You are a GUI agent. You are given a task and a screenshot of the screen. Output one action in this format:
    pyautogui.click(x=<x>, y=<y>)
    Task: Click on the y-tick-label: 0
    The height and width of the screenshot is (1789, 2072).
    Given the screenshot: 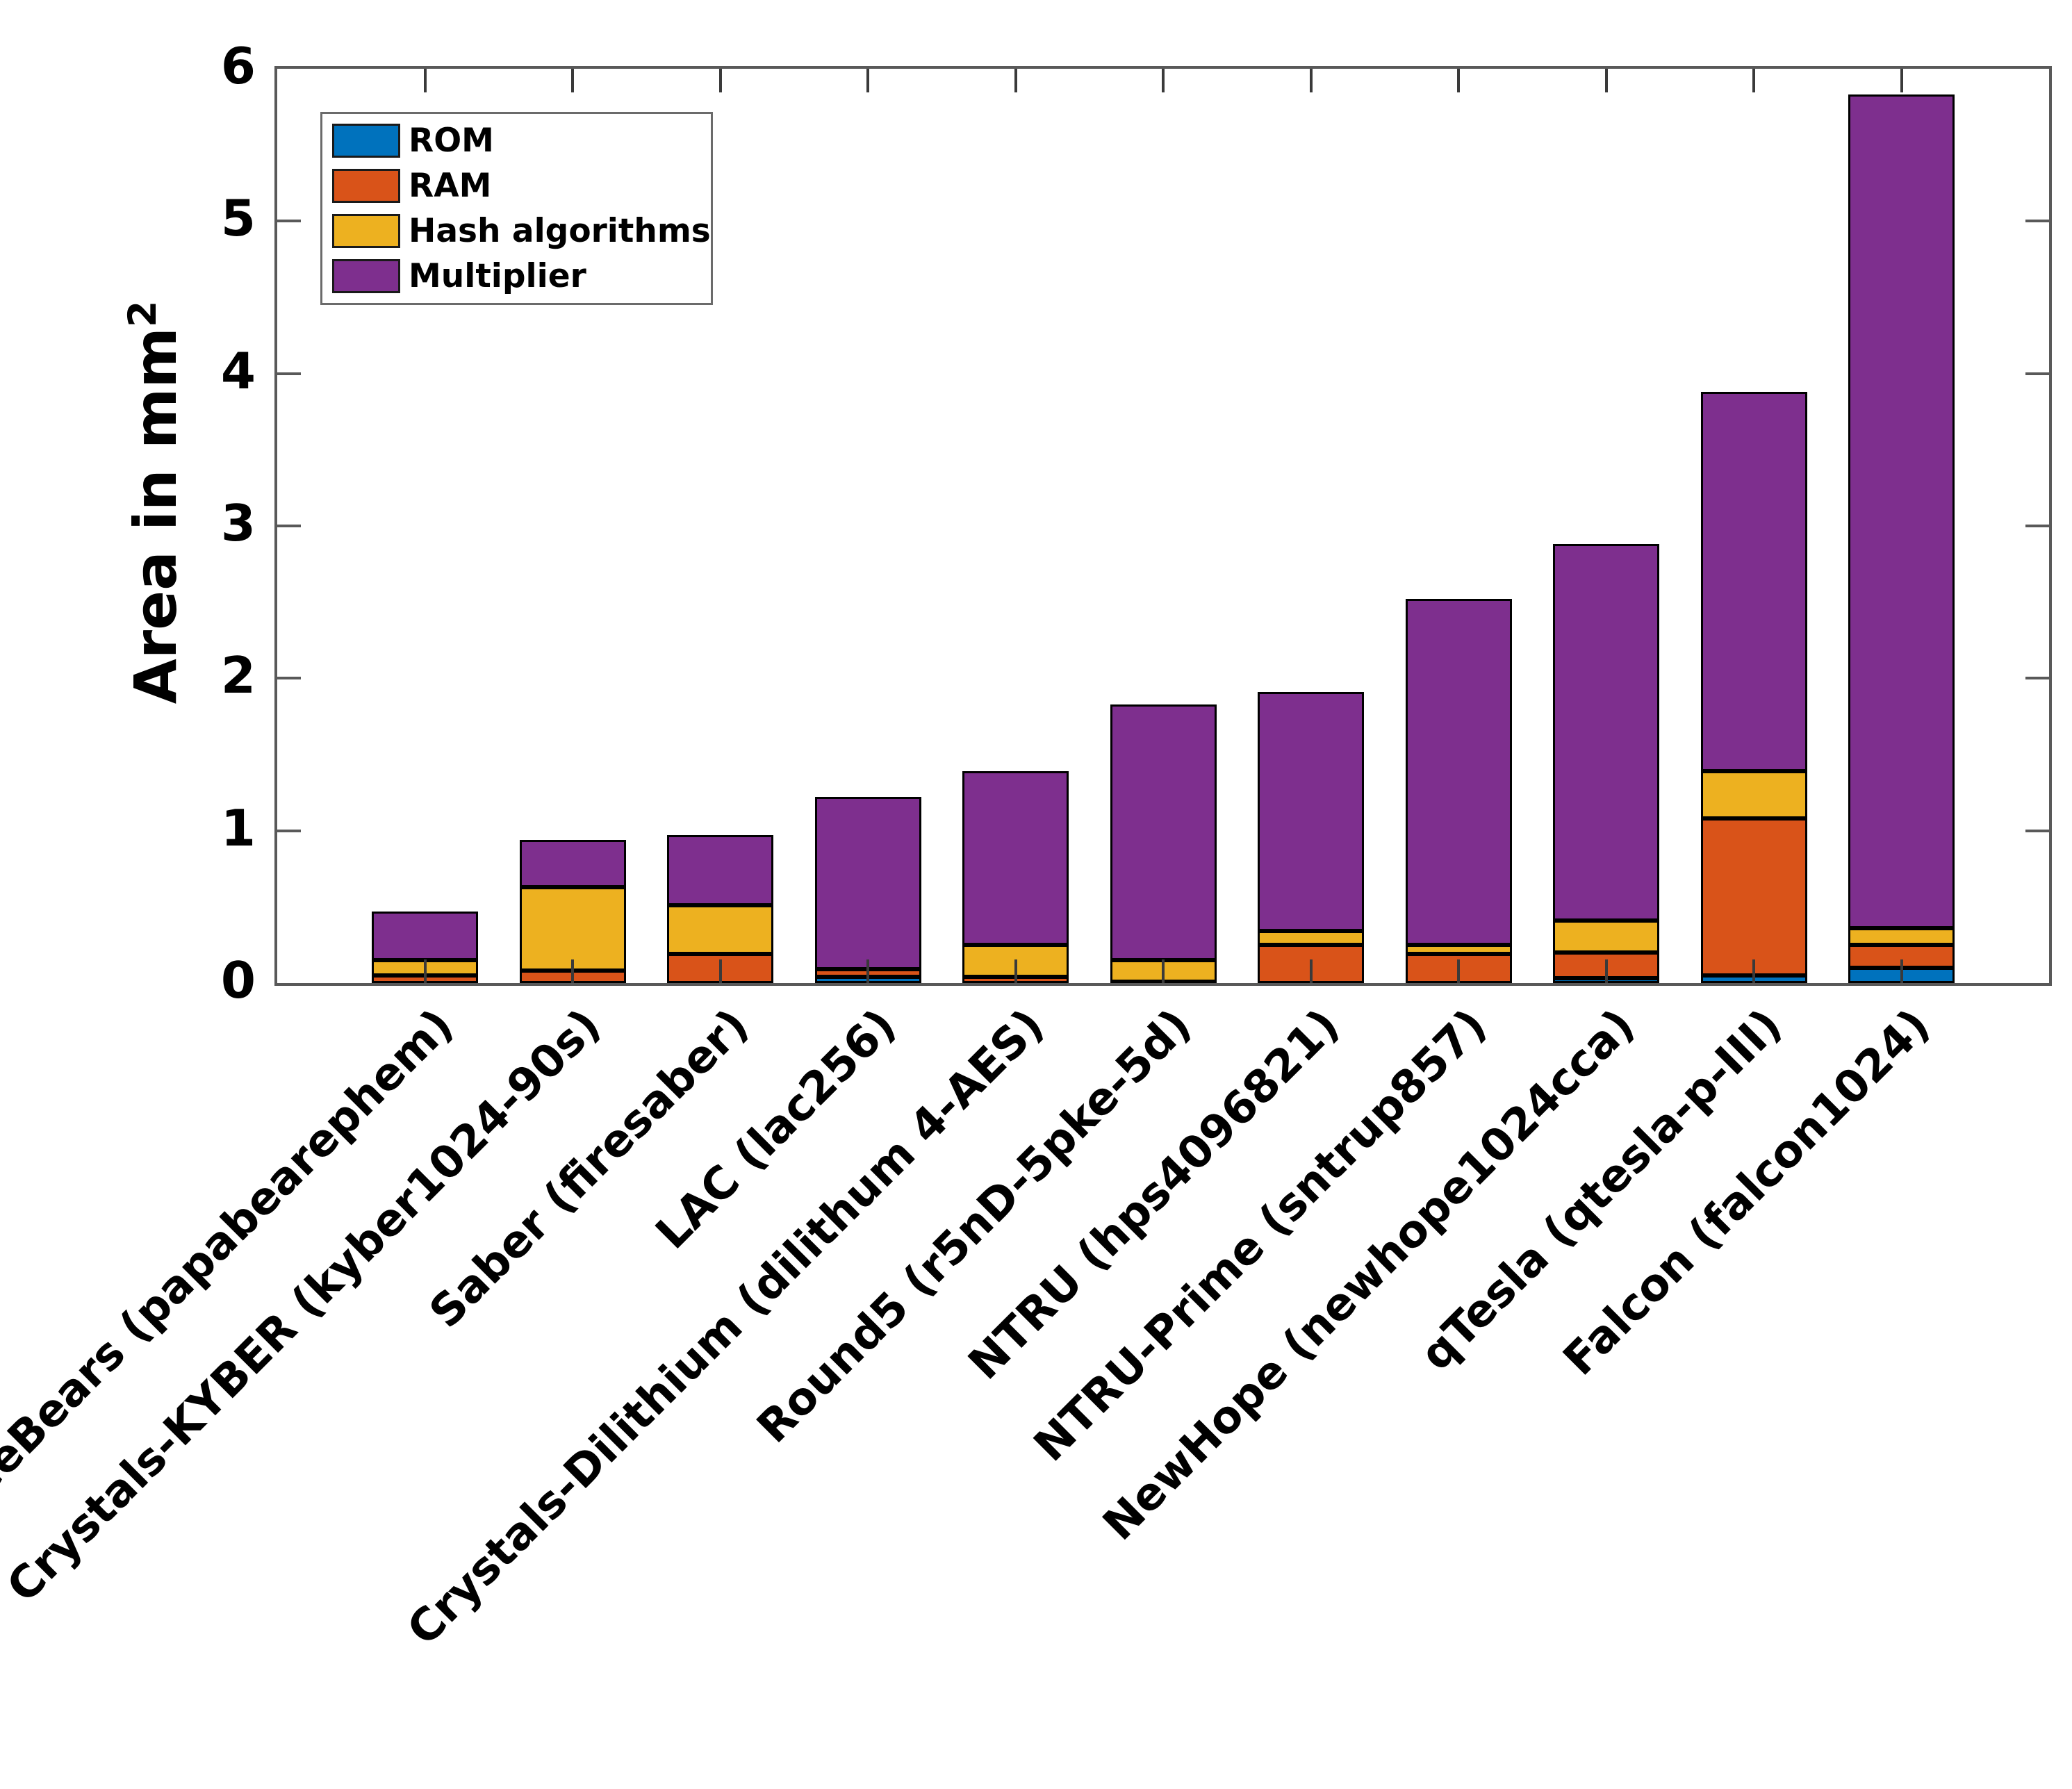 What is the action you would take?
    pyautogui.click(x=238, y=980)
    